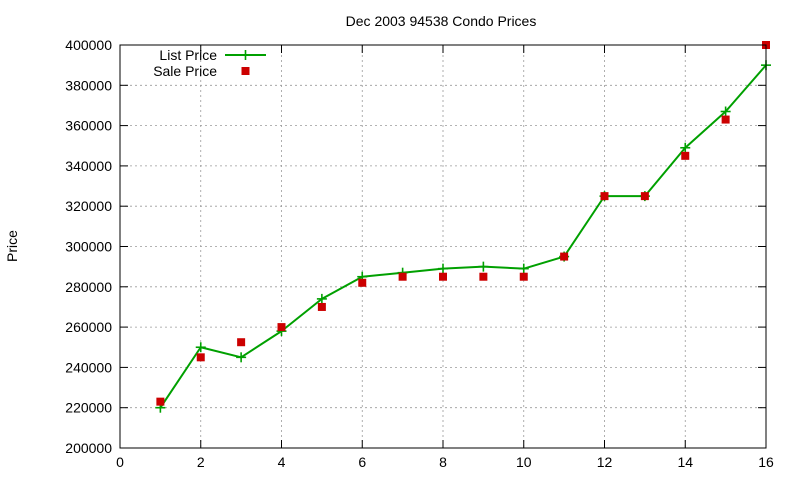 This screenshot has width=800, height=485. What do you see at coordinates (685, 462) in the screenshot?
I see `x-tick-label: 14` at bounding box center [685, 462].